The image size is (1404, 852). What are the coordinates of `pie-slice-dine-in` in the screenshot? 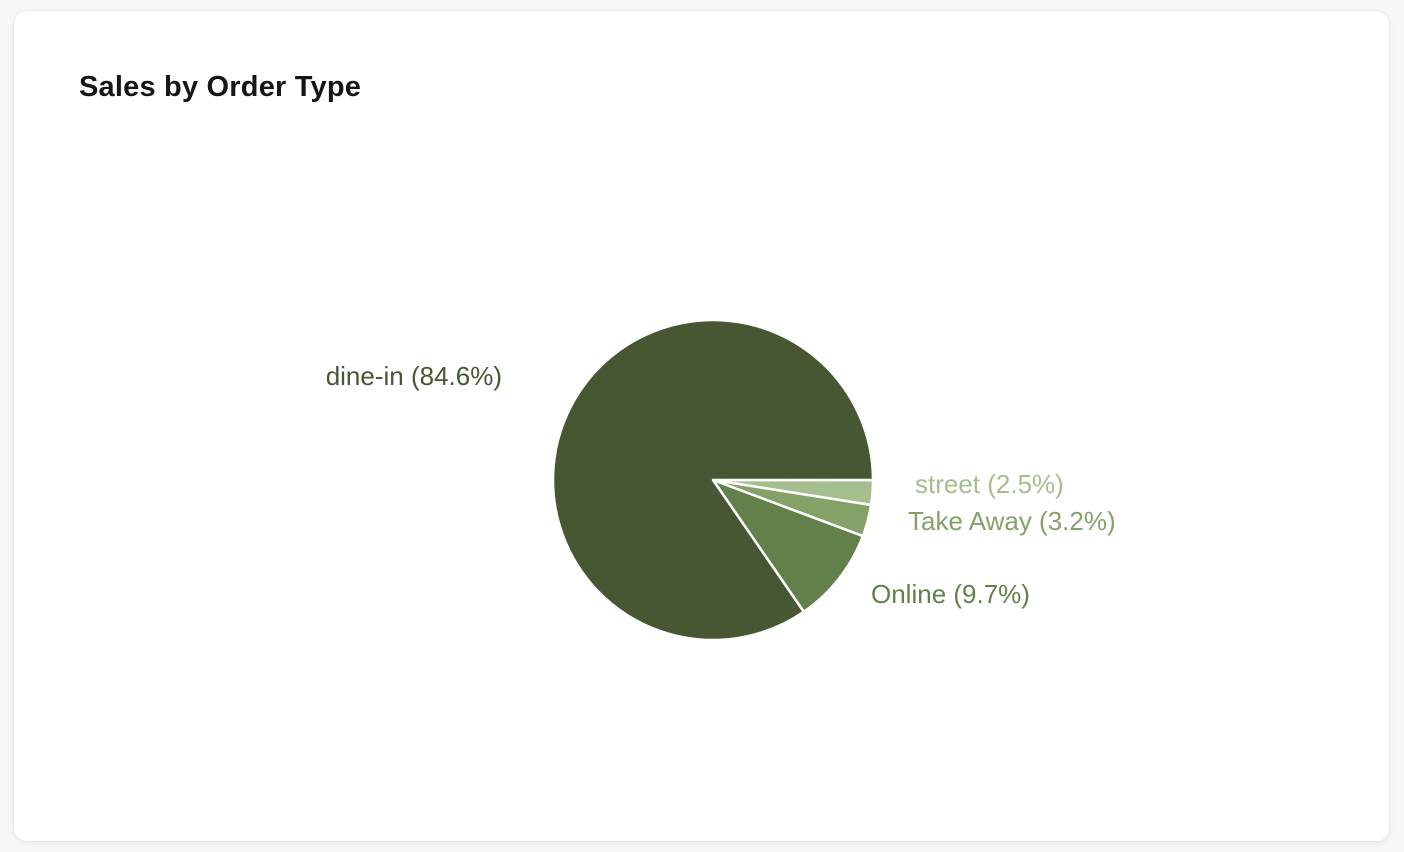 It's located at (713, 480).